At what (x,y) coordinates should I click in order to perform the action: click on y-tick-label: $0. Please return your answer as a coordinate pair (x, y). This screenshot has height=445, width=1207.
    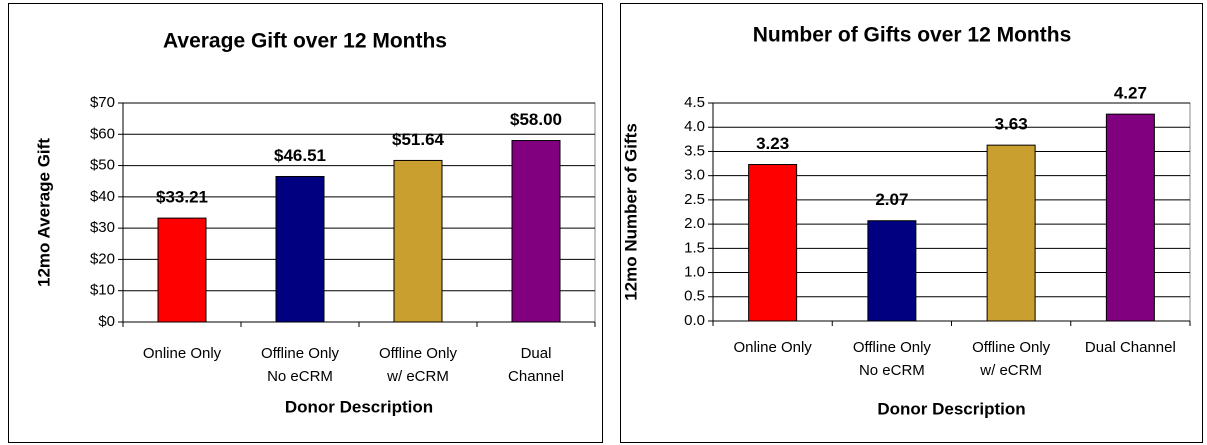
    Looking at the image, I should click on (106, 321).